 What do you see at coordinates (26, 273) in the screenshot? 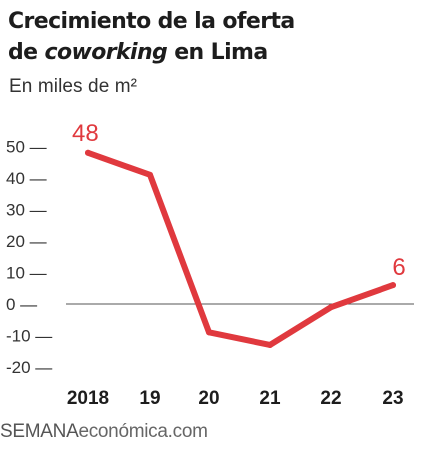
I see `y-tick-label: 10 —` at bounding box center [26, 273].